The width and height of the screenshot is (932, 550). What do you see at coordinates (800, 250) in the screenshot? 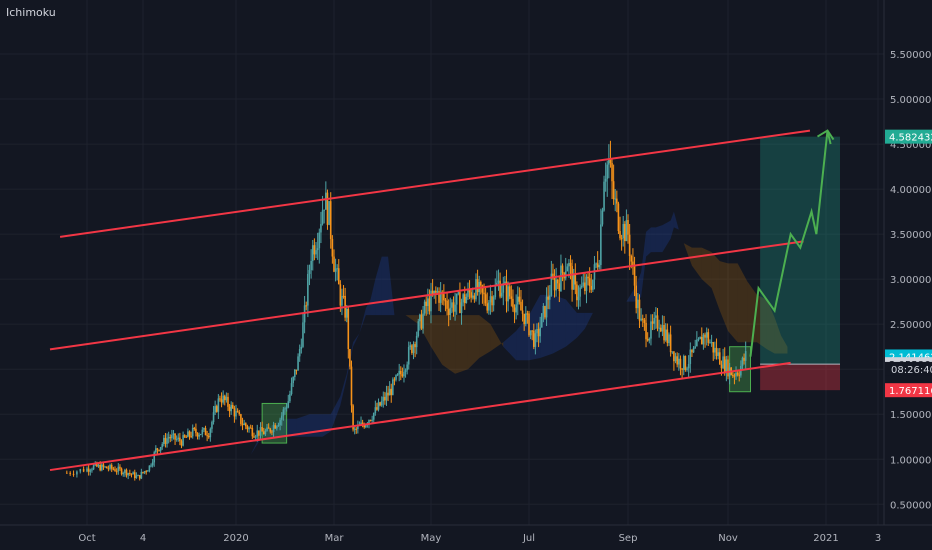
I see `profit-zone` at bounding box center [800, 250].